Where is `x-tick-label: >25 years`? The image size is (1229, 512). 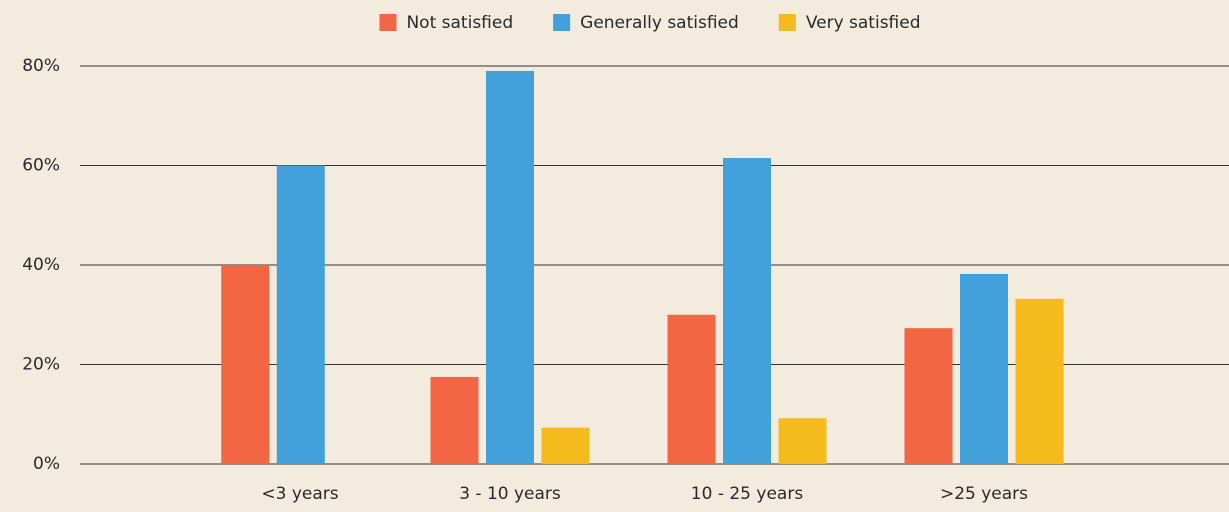 x-tick-label: >25 years is located at coordinates (984, 494).